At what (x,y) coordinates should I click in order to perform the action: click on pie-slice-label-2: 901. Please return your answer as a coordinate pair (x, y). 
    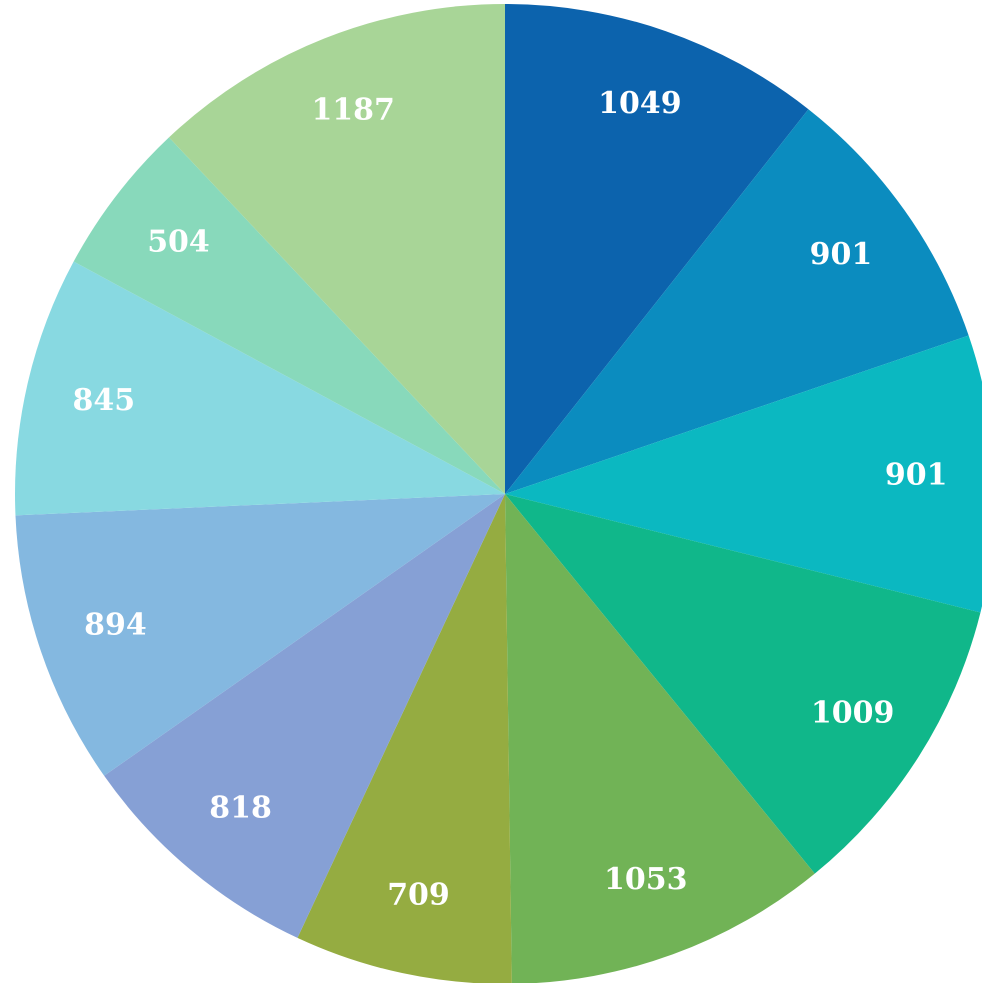
    Looking at the image, I should click on (841, 254).